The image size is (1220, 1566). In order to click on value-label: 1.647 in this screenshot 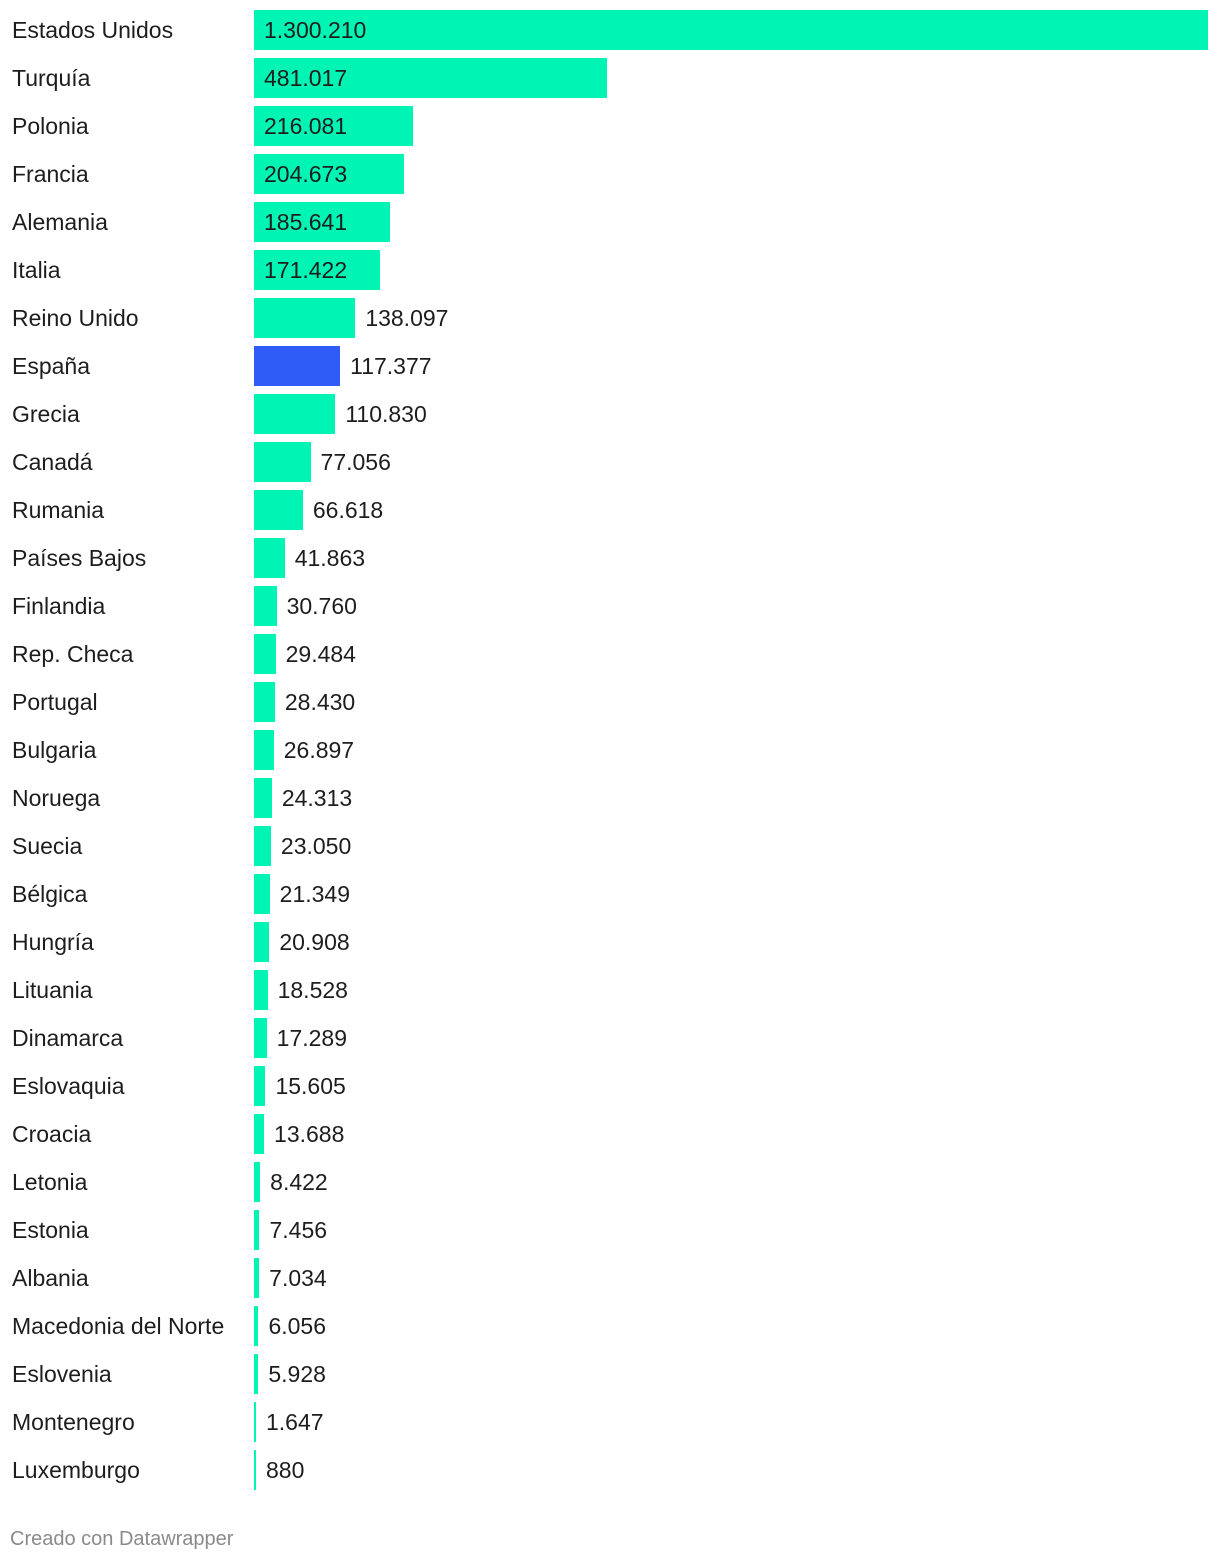, I will do `click(295, 1422)`.